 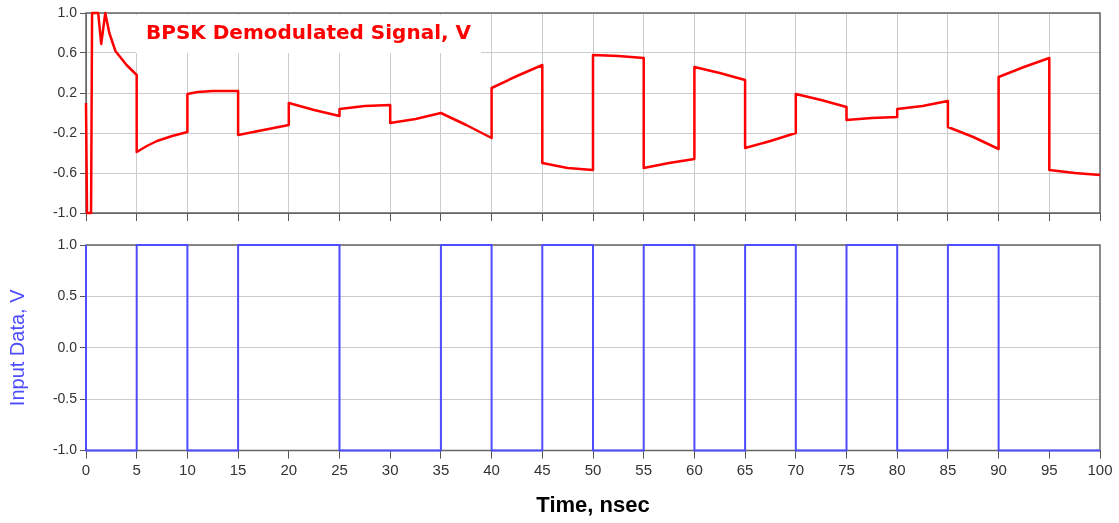 I want to click on x-tick-label: 65, so click(x=745, y=469).